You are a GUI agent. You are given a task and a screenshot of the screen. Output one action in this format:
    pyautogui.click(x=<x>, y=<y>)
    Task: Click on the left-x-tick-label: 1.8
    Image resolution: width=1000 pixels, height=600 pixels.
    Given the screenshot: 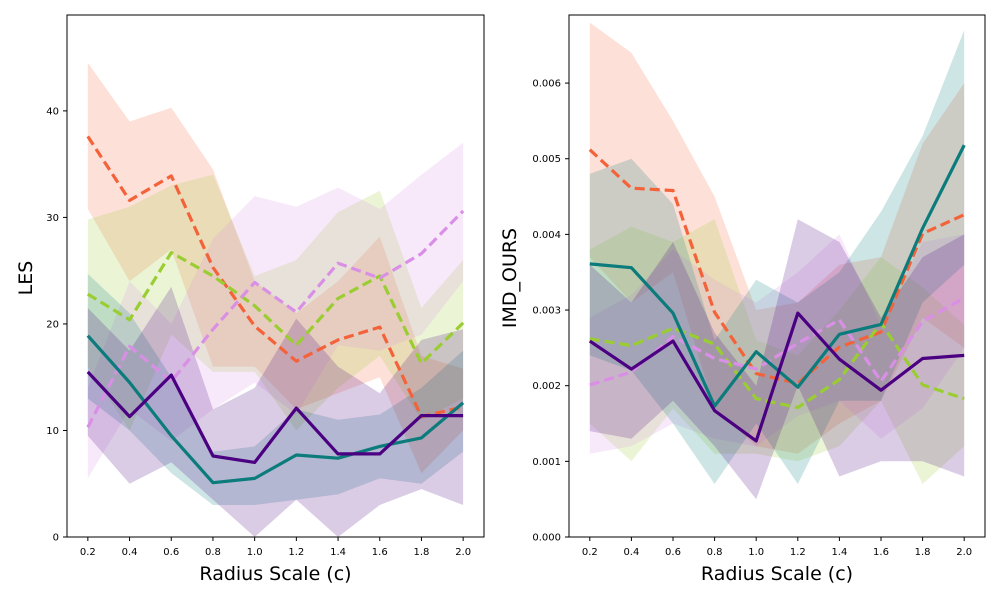 What is the action you would take?
    pyautogui.click(x=421, y=552)
    